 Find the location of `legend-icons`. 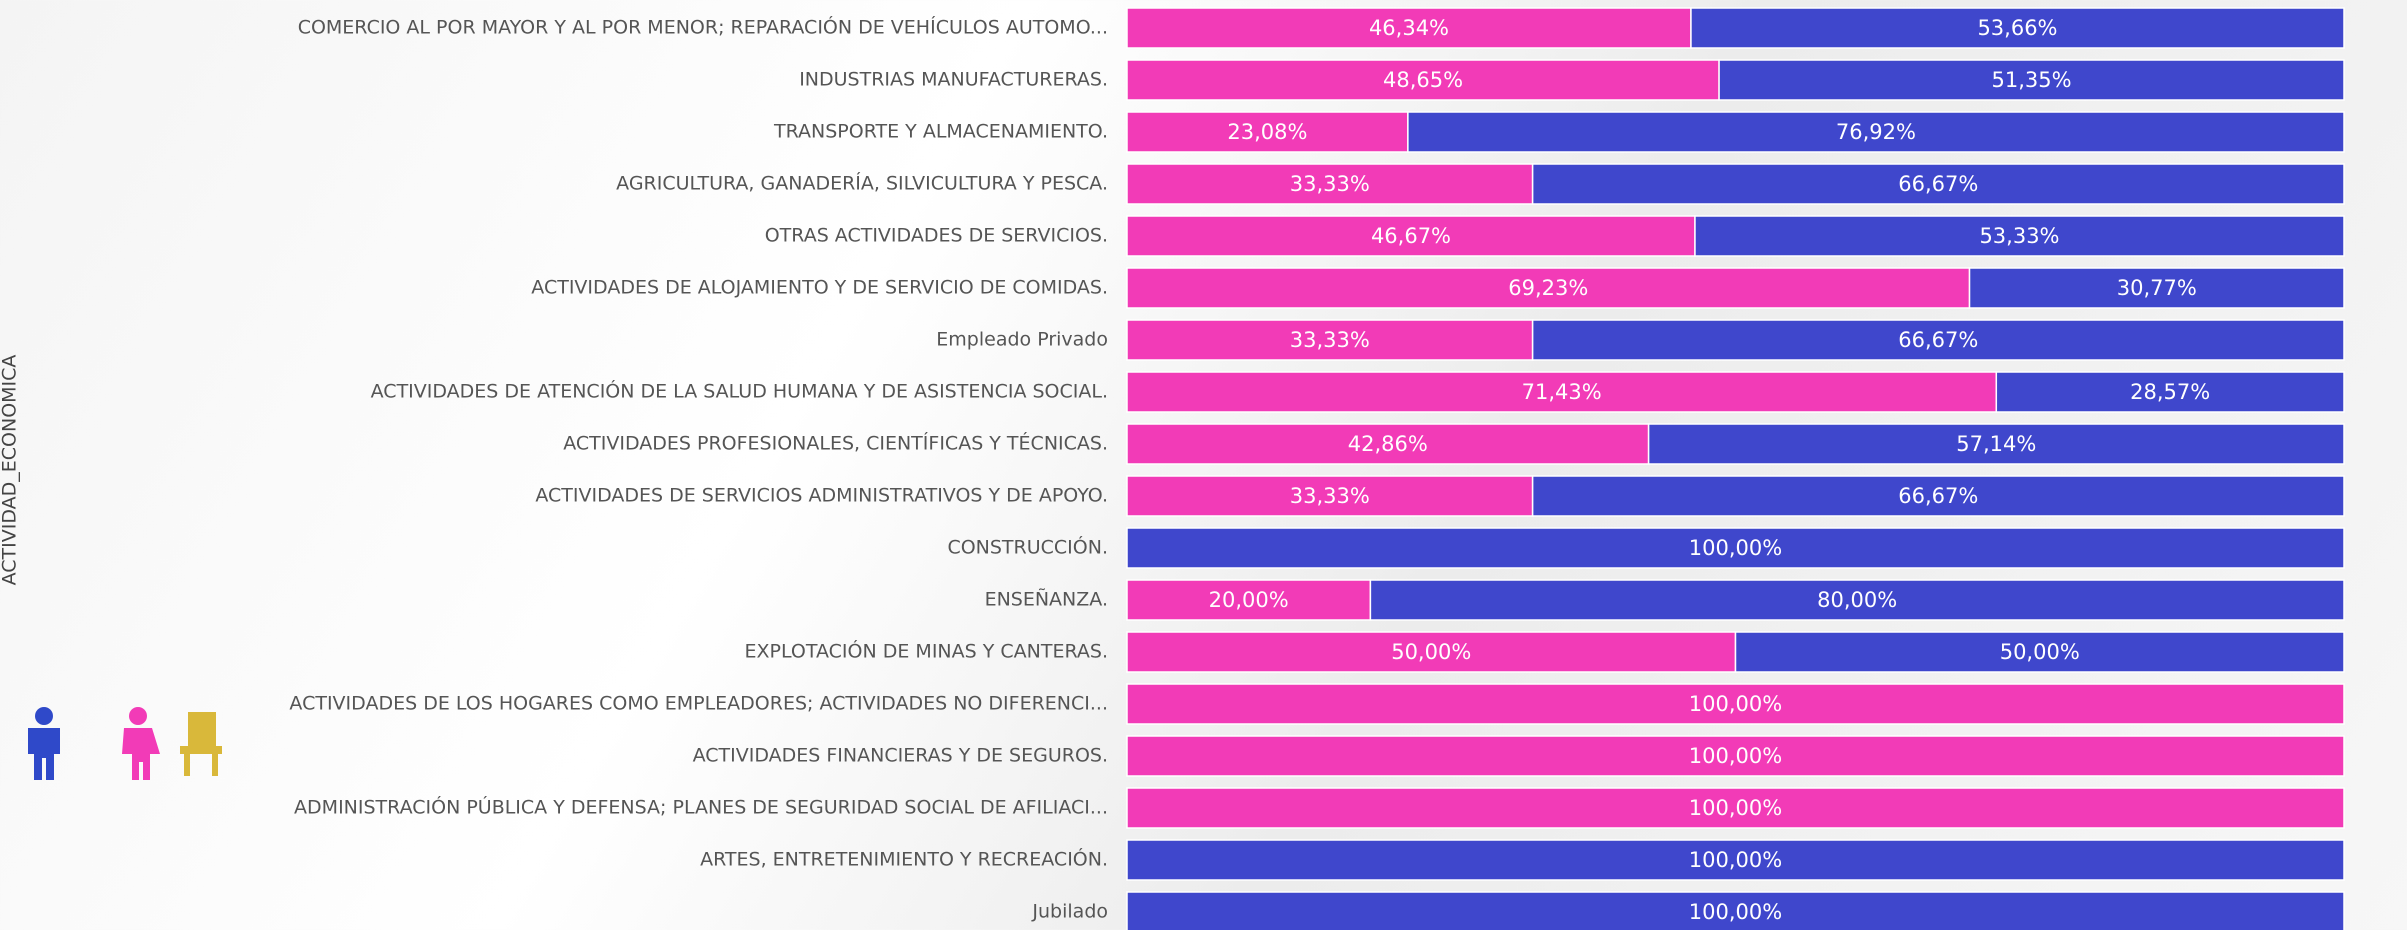

legend-icons is located at coordinates (125, 743).